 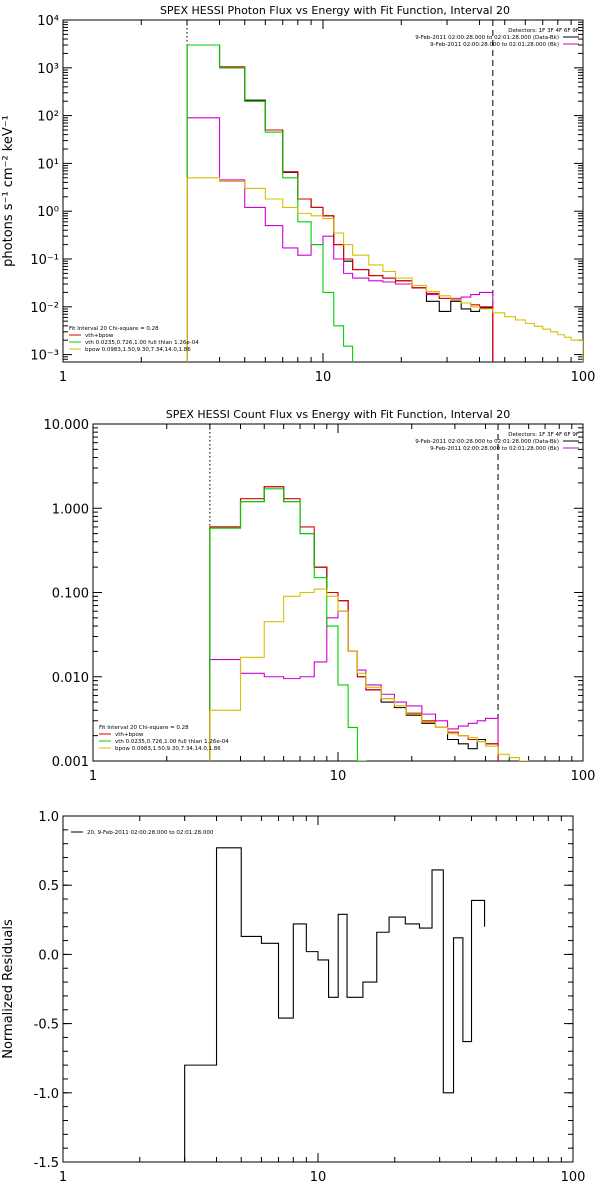 I want to click on y-tick-label: 10¹, so click(x=48, y=164).